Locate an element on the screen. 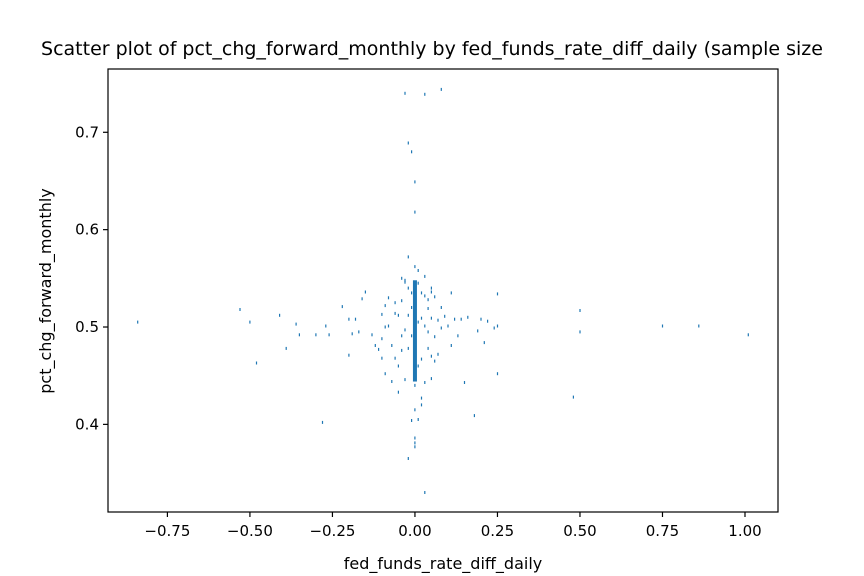  x-tick-label: 0.75 is located at coordinates (662, 531).